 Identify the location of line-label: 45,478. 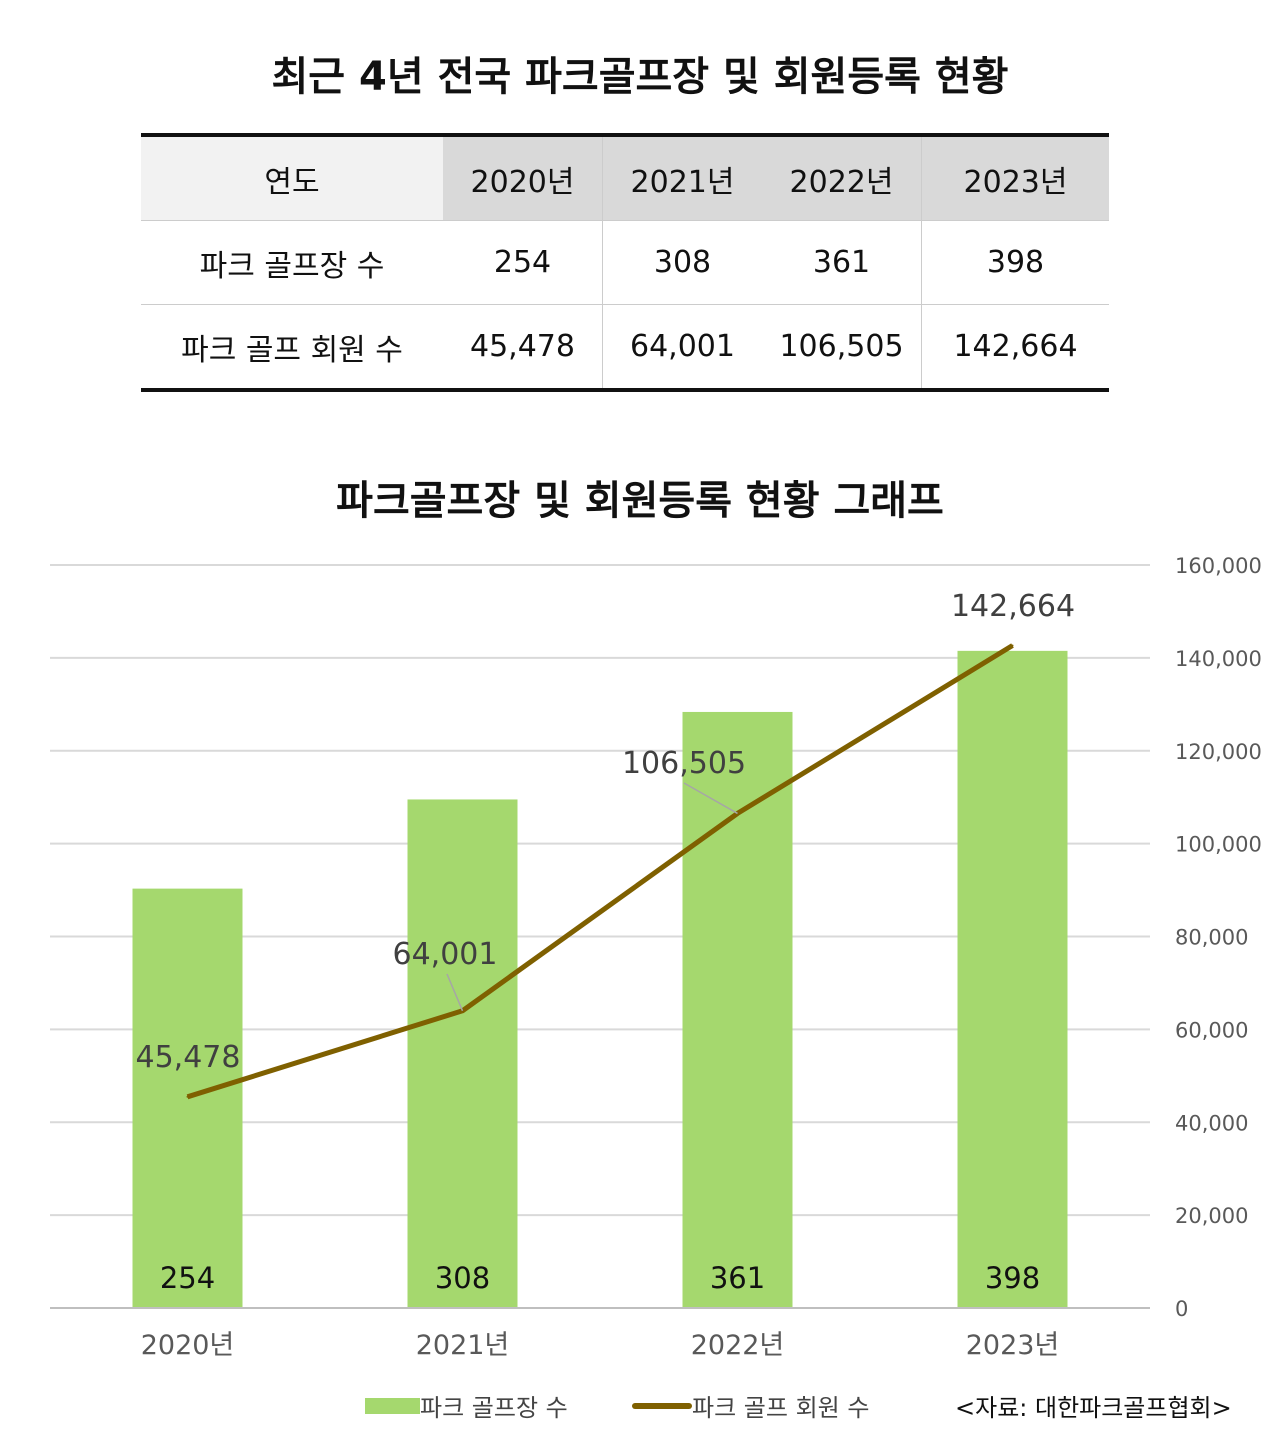
(188, 1057).